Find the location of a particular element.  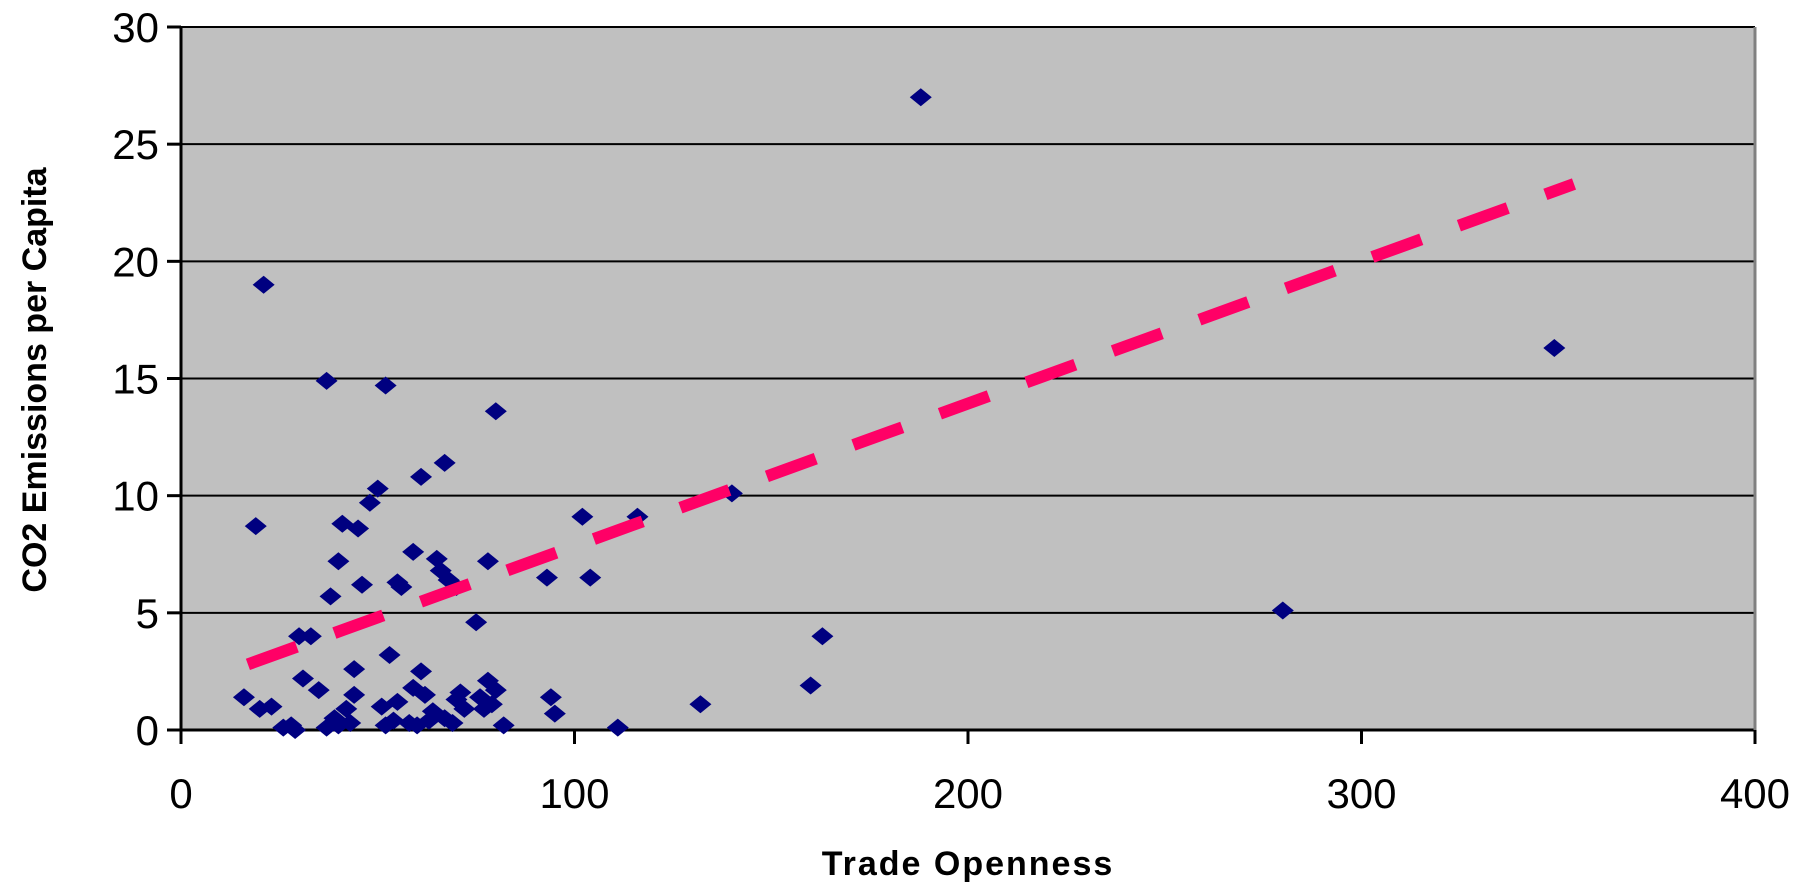

x-tick-label: 300 is located at coordinates (1361, 793).